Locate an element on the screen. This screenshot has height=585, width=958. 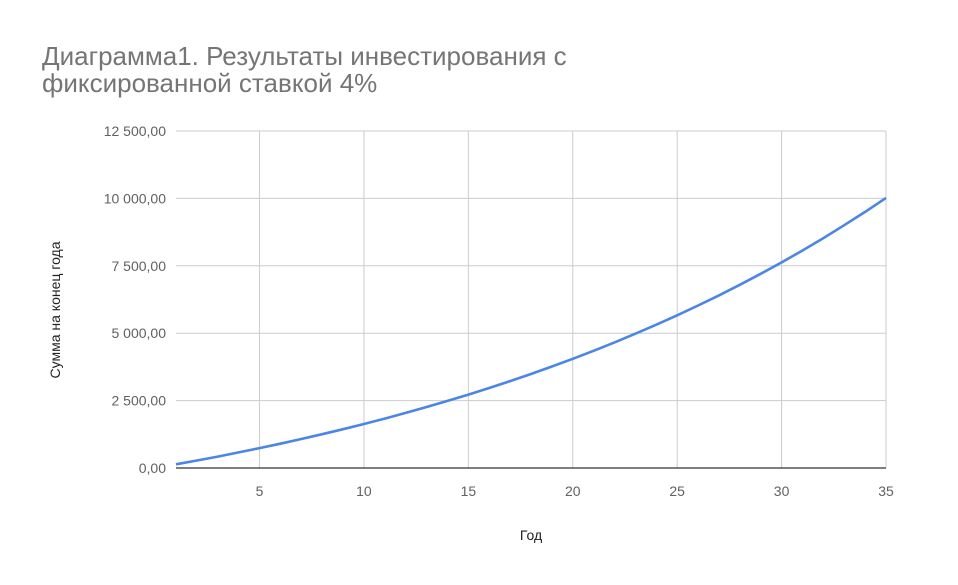
x-tick-label: 25 is located at coordinates (677, 491).